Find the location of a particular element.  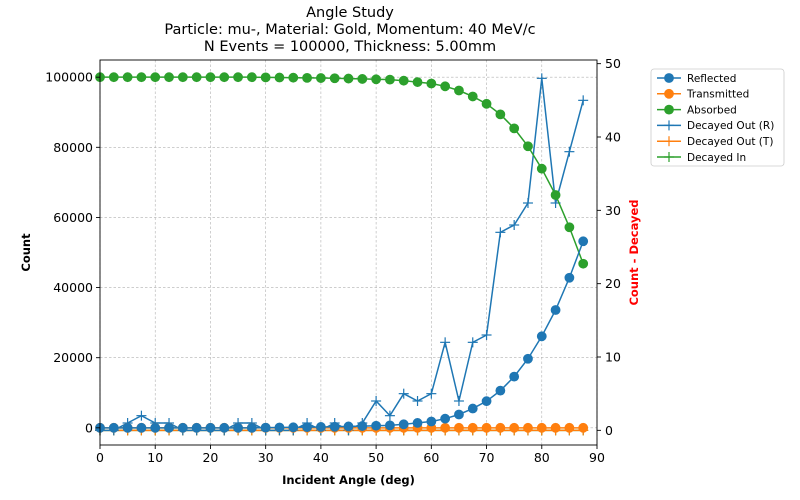

x-tick-label: 10 is located at coordinates (155, 457).